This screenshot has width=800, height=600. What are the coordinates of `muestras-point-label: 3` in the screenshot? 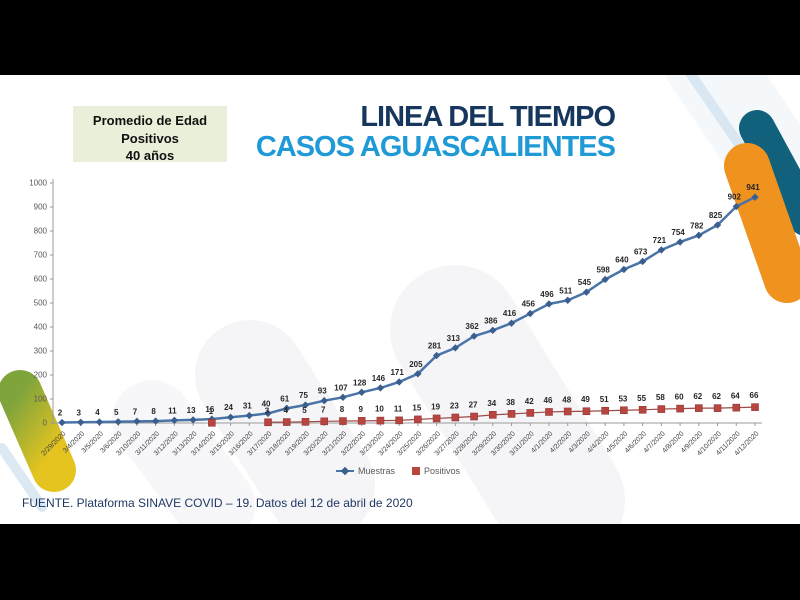 It's located at (79, 412).